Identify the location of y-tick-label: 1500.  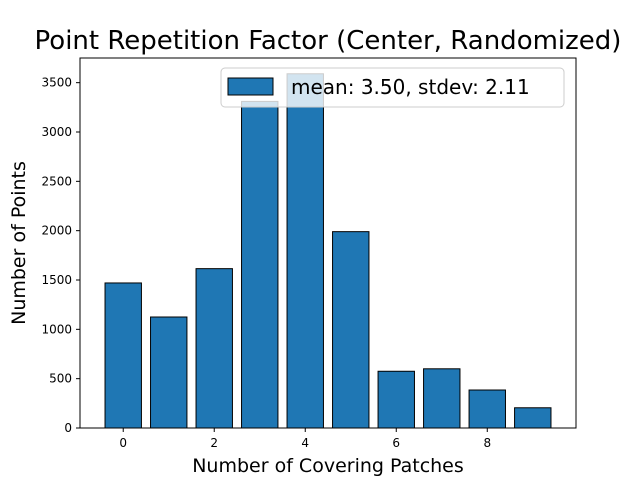
(56, 280).